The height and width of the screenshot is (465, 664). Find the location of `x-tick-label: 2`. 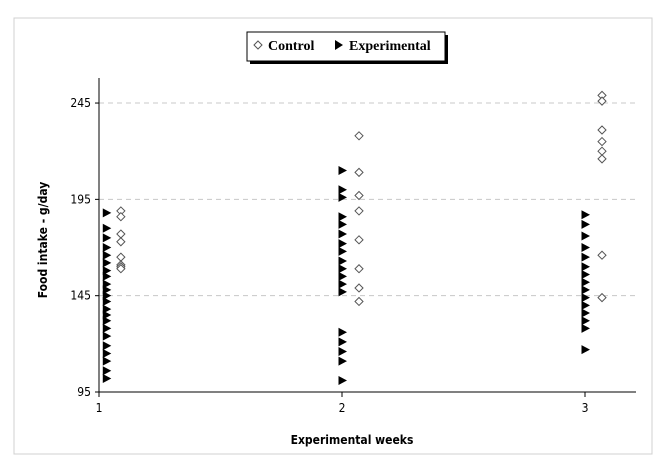

x-tick-label: 2 is located at coordinates (342, 408).